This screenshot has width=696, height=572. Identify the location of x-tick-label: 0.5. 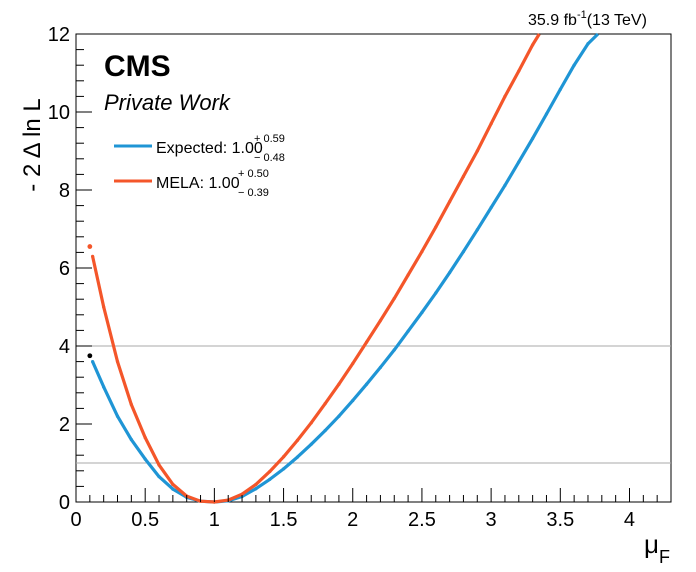
(145, 520).